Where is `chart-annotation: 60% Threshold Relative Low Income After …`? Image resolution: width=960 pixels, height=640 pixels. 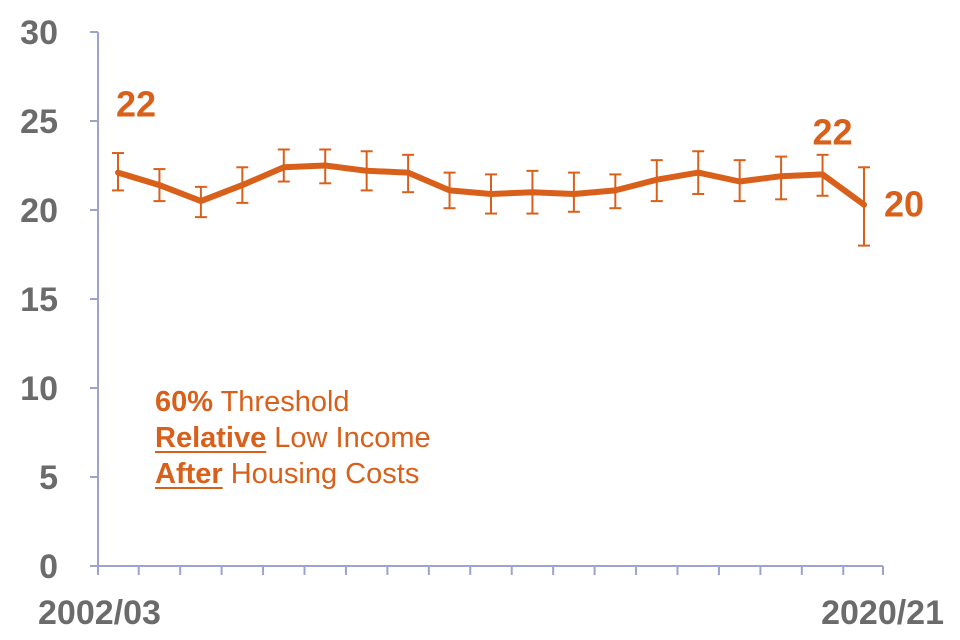 chart-annotation: 60% Threshold Relative Low Income After … is located at coordinates (293, 438).